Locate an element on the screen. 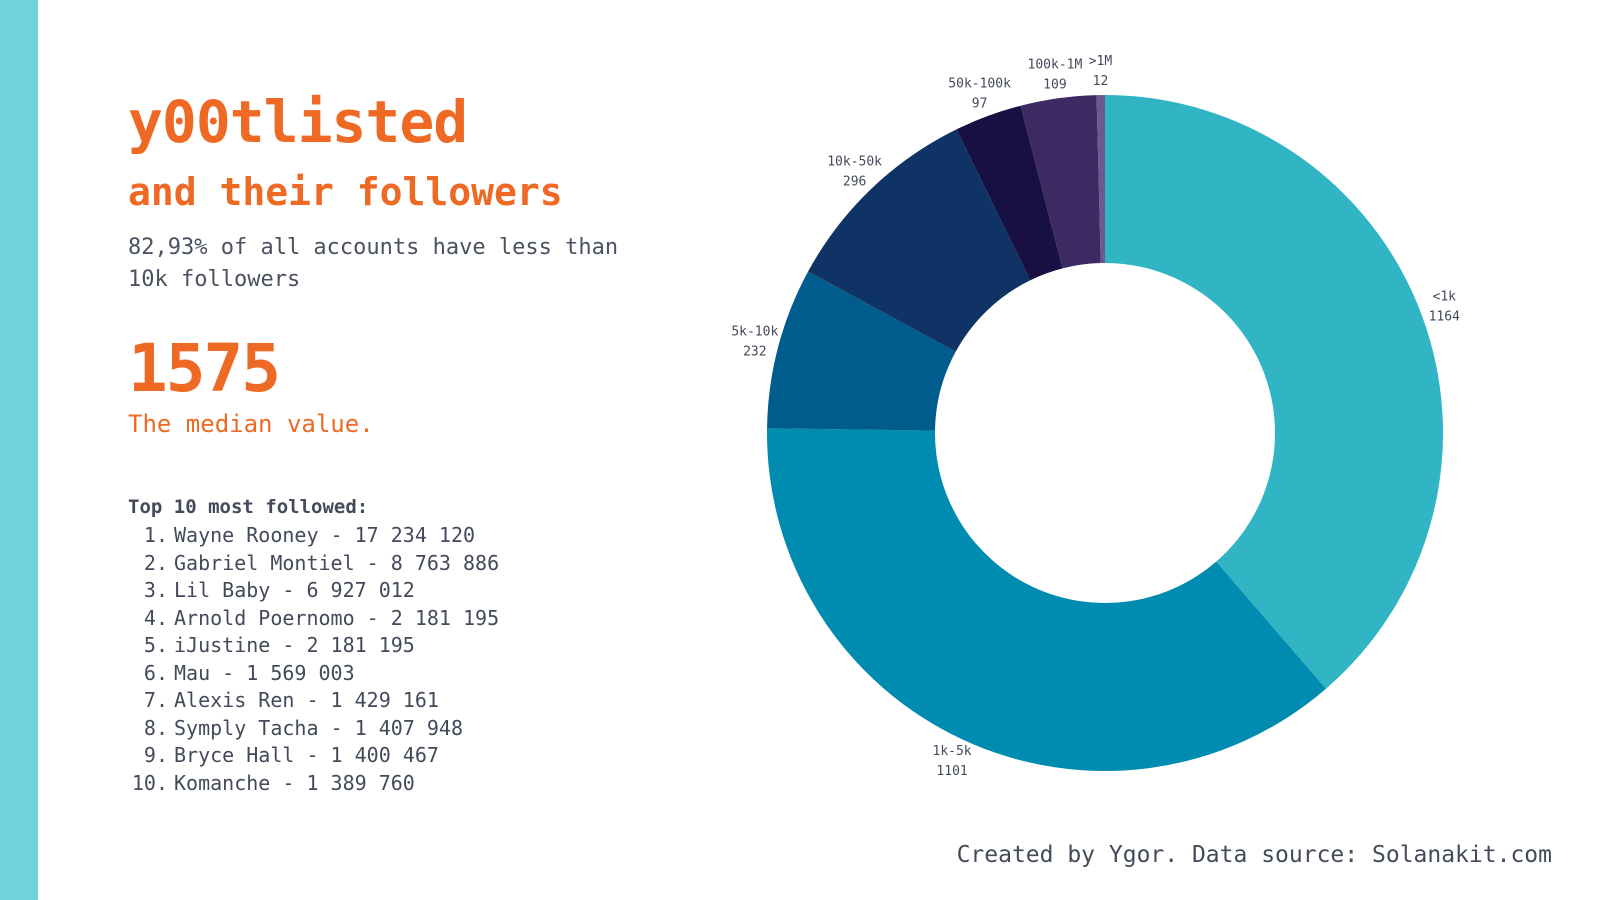  list-item: 10. Komanche - 1 389 760 is located at coordinates (313, 784).